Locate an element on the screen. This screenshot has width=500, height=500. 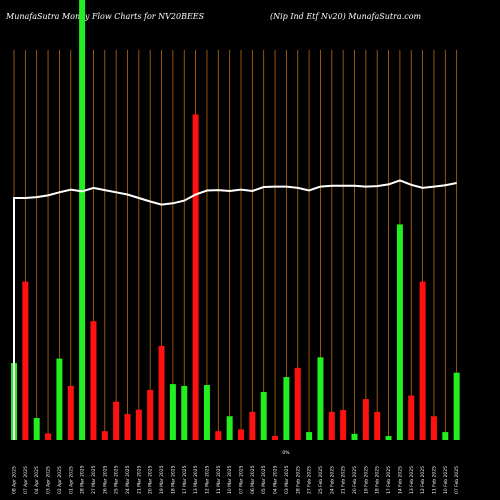
x-tick-label: 17 Mar 2025 is located at coordinates (185, 479).